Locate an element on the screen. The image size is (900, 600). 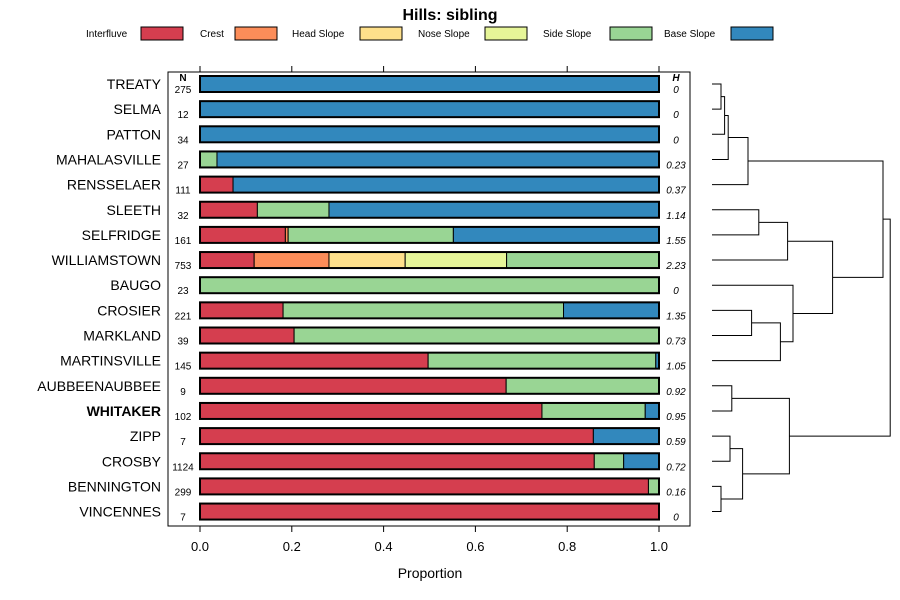
legend-label: Interfluve is located at coordinates (107, 34).